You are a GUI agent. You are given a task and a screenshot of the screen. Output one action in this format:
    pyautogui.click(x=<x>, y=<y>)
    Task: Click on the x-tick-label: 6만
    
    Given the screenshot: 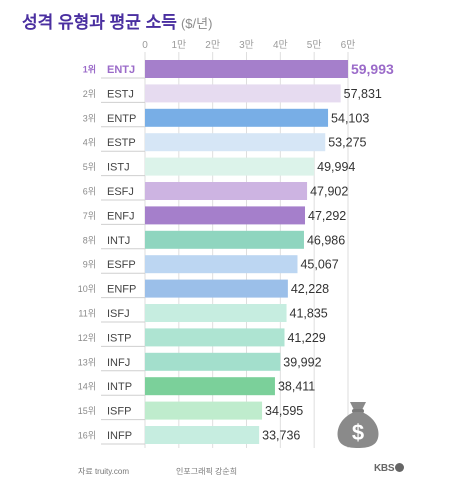 What is the action you would take?
    pyautogui.click(x=348, y=45)
    